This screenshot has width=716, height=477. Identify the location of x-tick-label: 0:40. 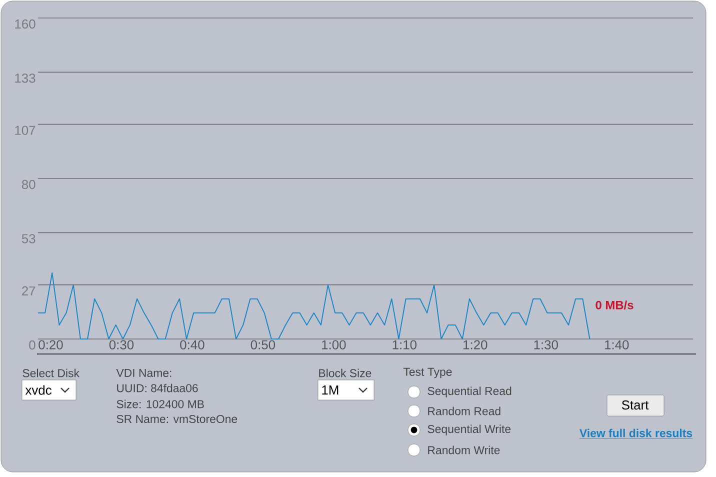
(192, 345).